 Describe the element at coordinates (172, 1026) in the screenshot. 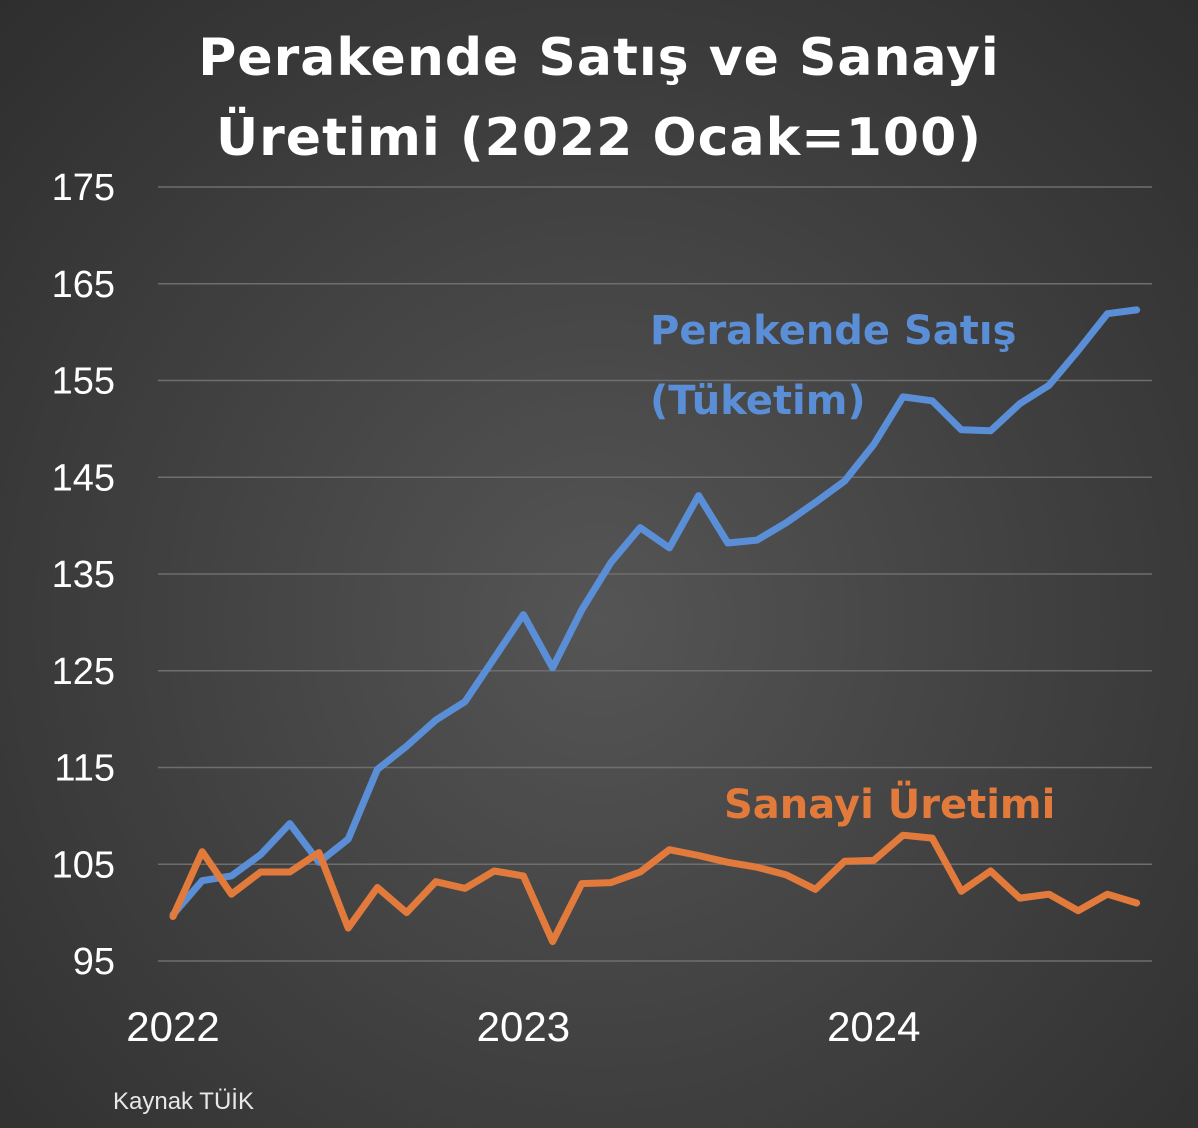

I see `x-tick-label-2022: 2022` at that location.